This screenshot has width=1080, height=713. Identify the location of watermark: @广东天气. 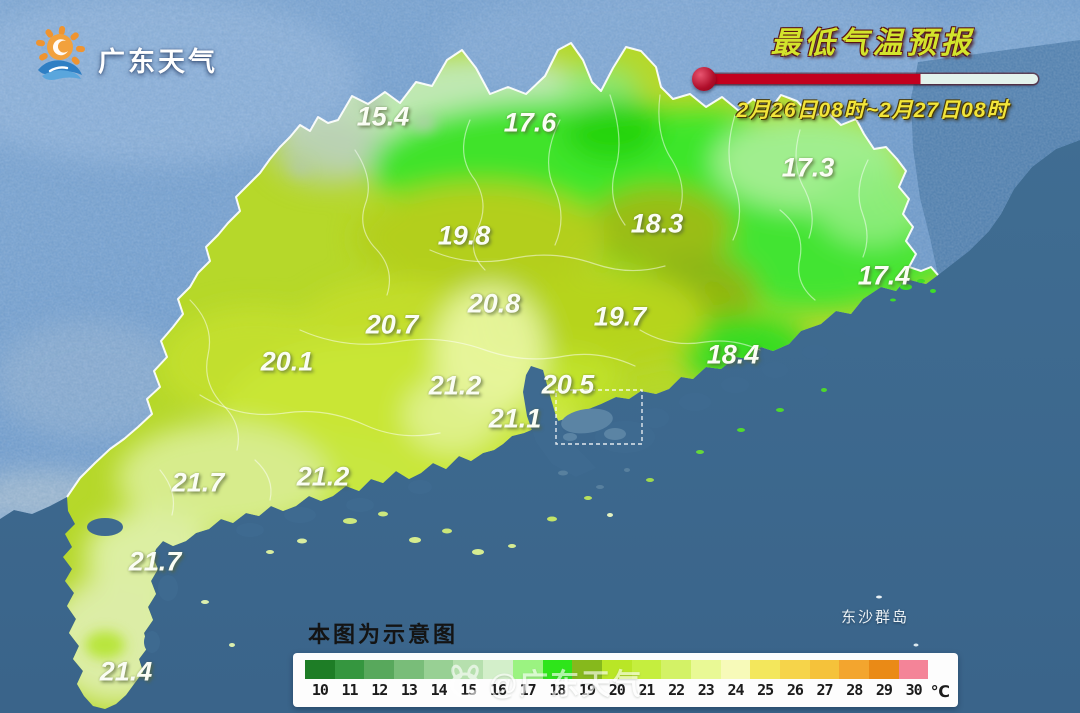
(545, 682).